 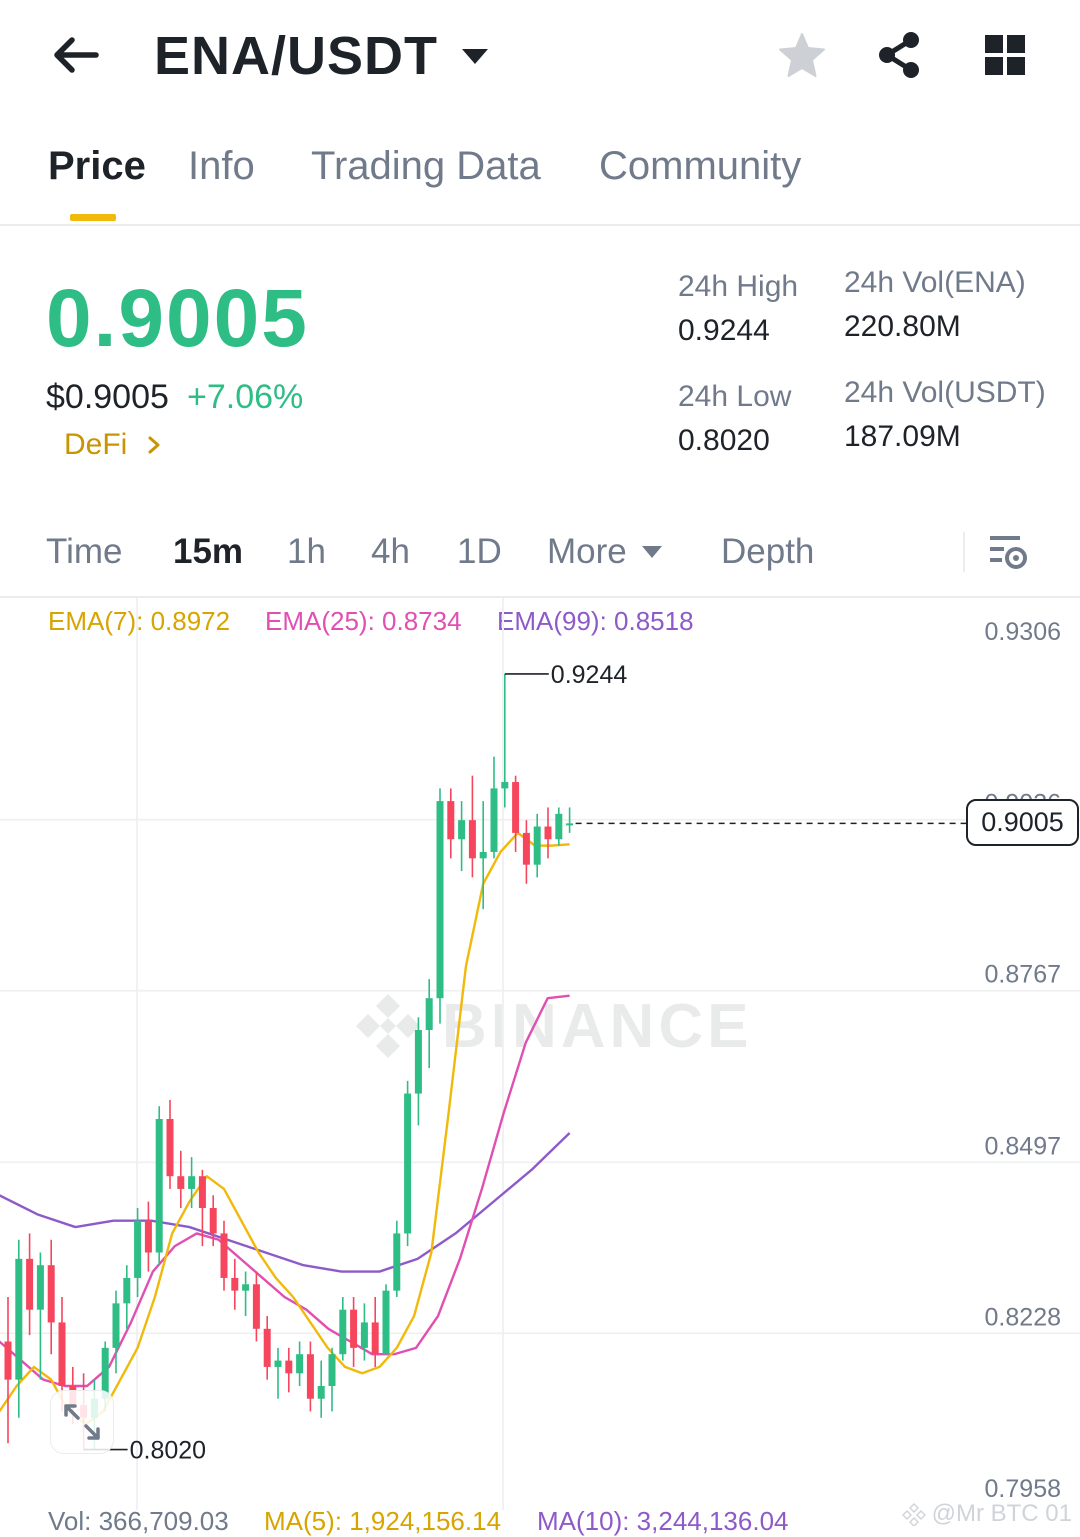 I want to click on grid-icon, so click(x=1005, y=55).